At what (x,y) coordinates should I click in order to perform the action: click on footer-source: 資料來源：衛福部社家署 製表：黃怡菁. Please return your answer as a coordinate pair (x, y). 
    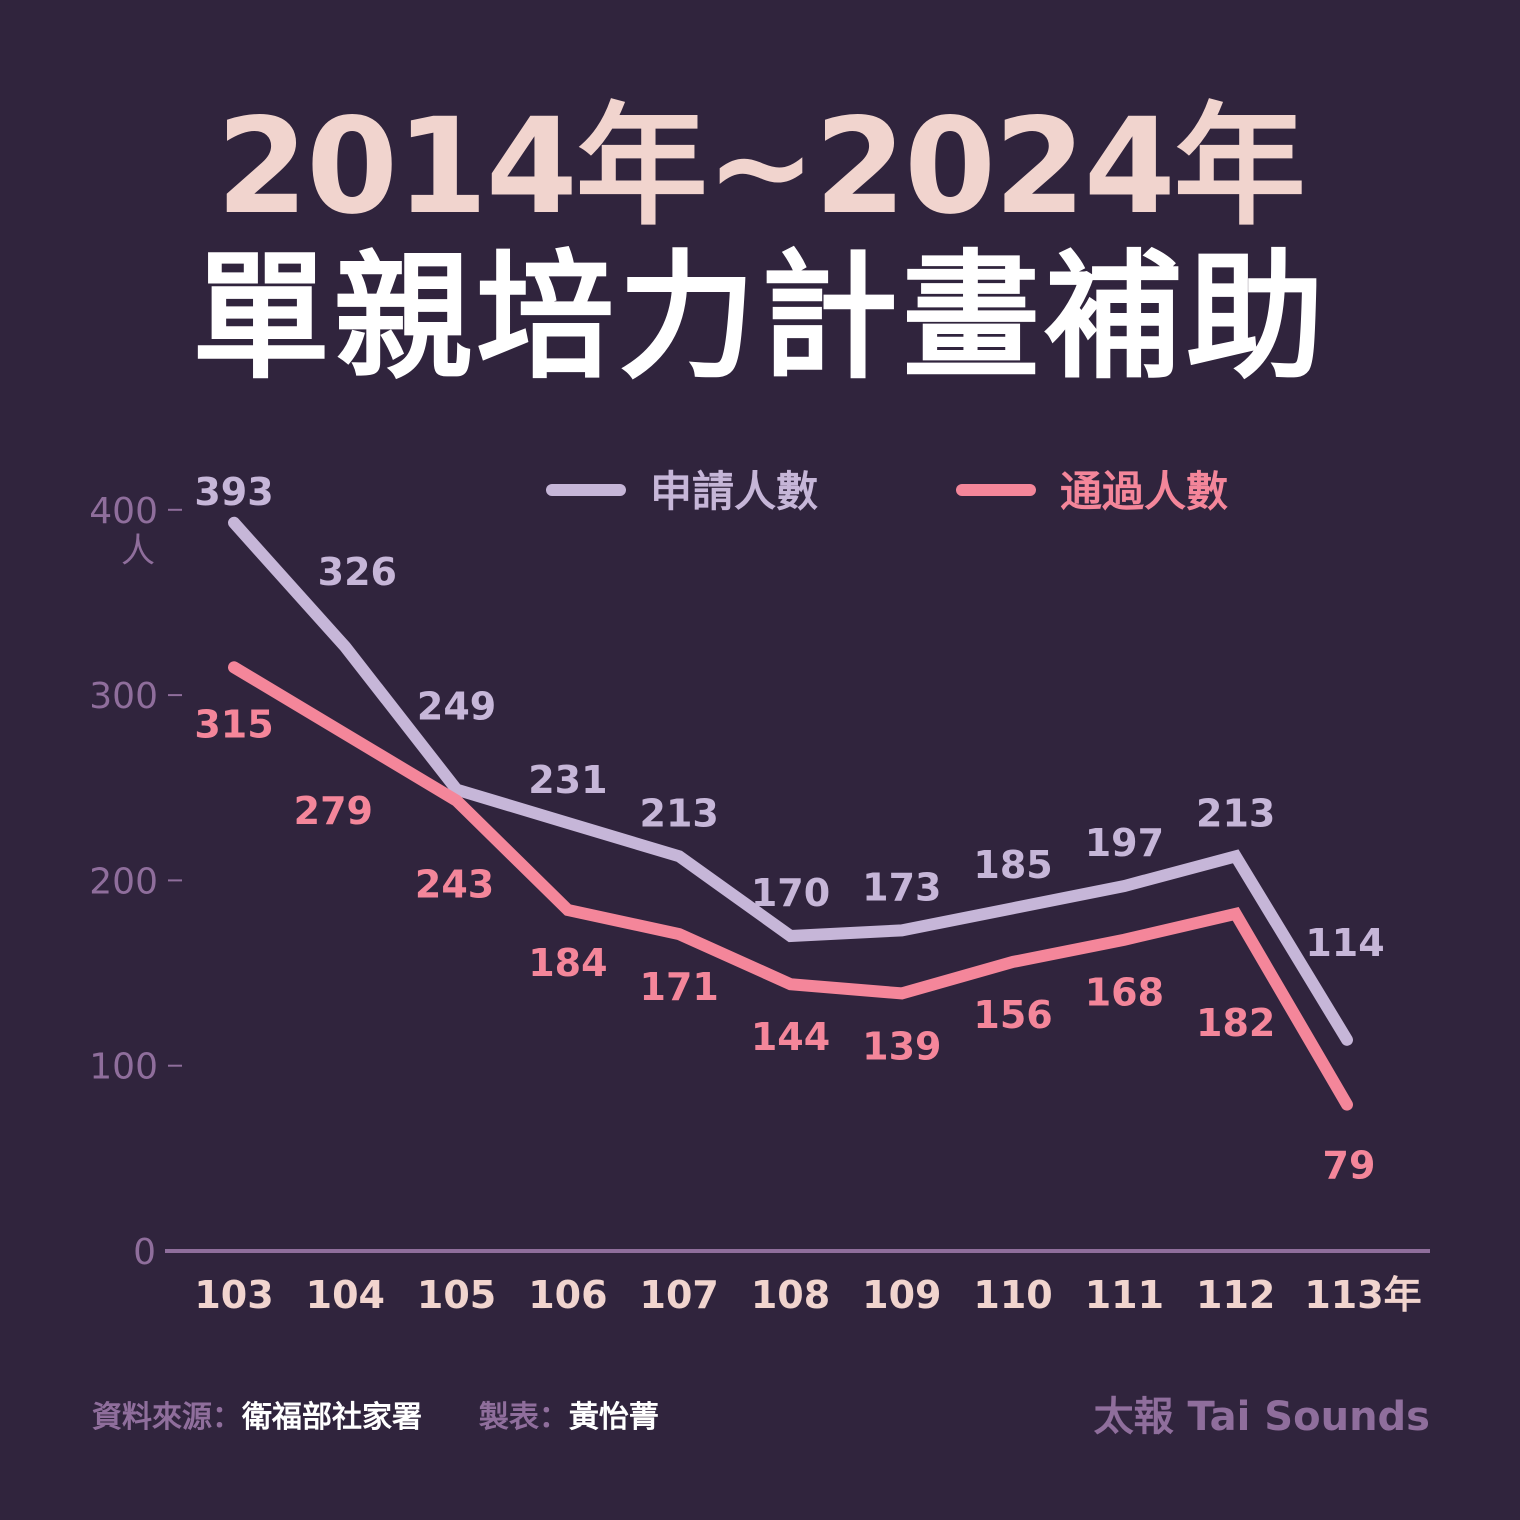
    Looking at the image, I should click on (375, 1414).